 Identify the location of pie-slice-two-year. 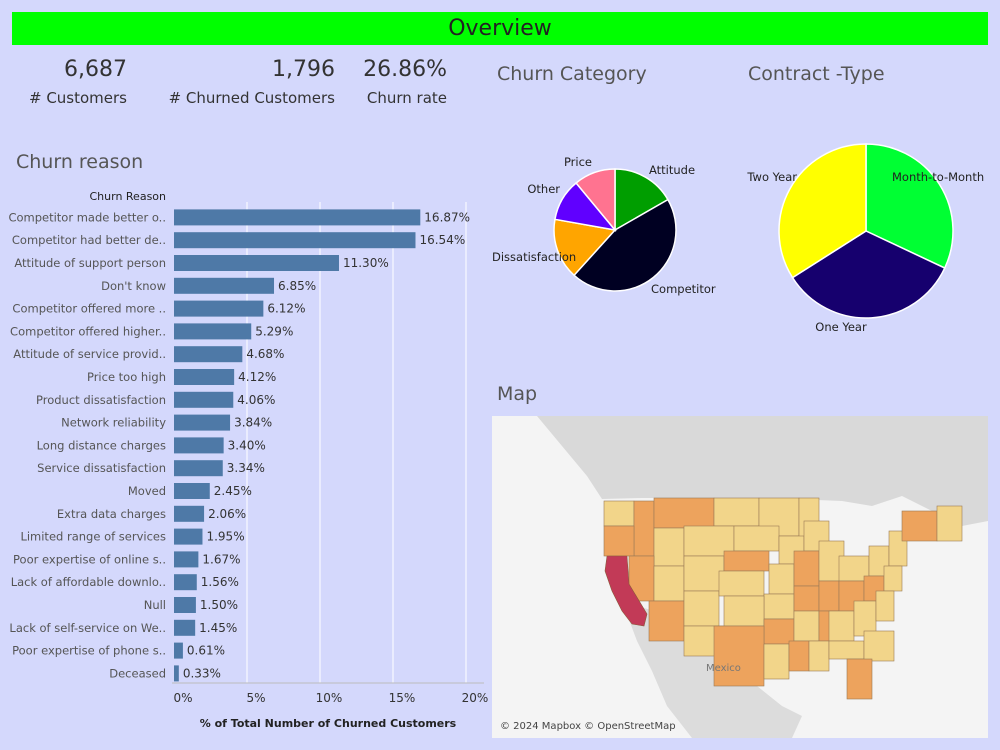
(822, 211).